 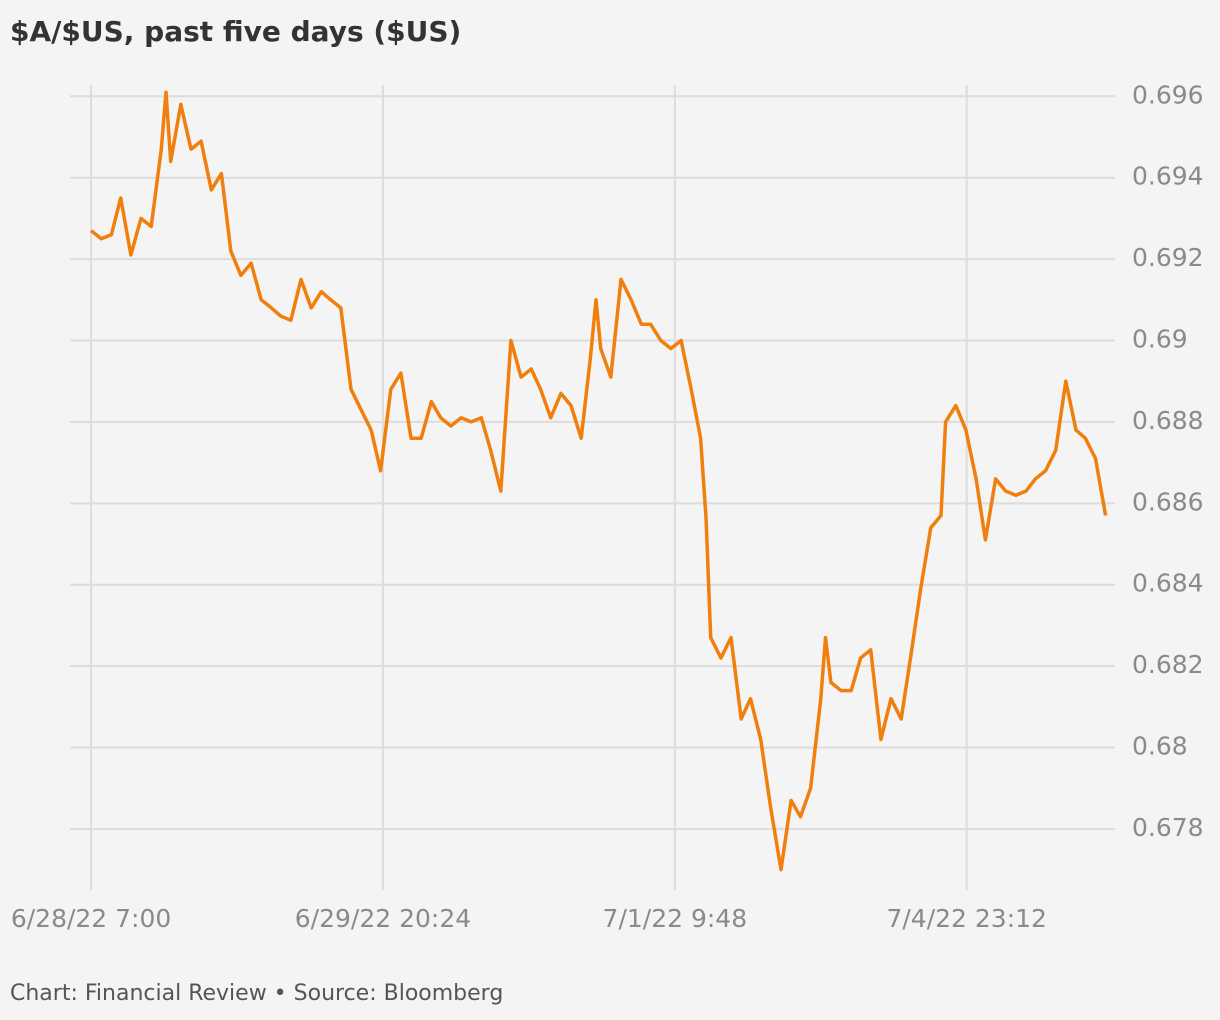 I want to click on y-tick-label: 0.682, so click(x=1168, y=664).